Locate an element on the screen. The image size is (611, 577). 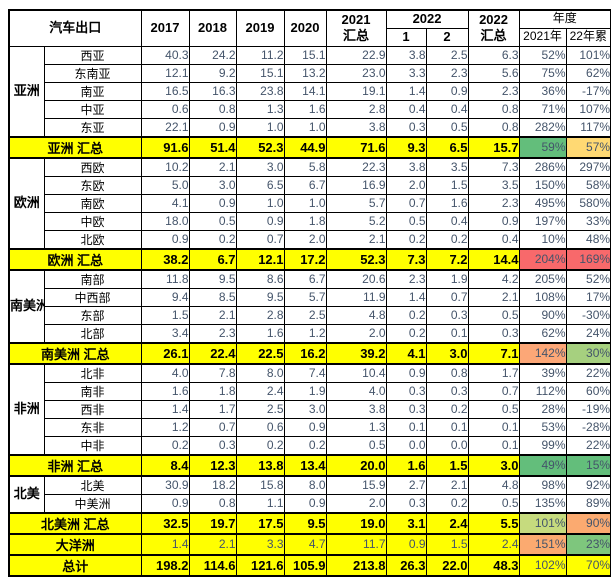
value-cell: 1.0 is located at coordinates (260, 127).